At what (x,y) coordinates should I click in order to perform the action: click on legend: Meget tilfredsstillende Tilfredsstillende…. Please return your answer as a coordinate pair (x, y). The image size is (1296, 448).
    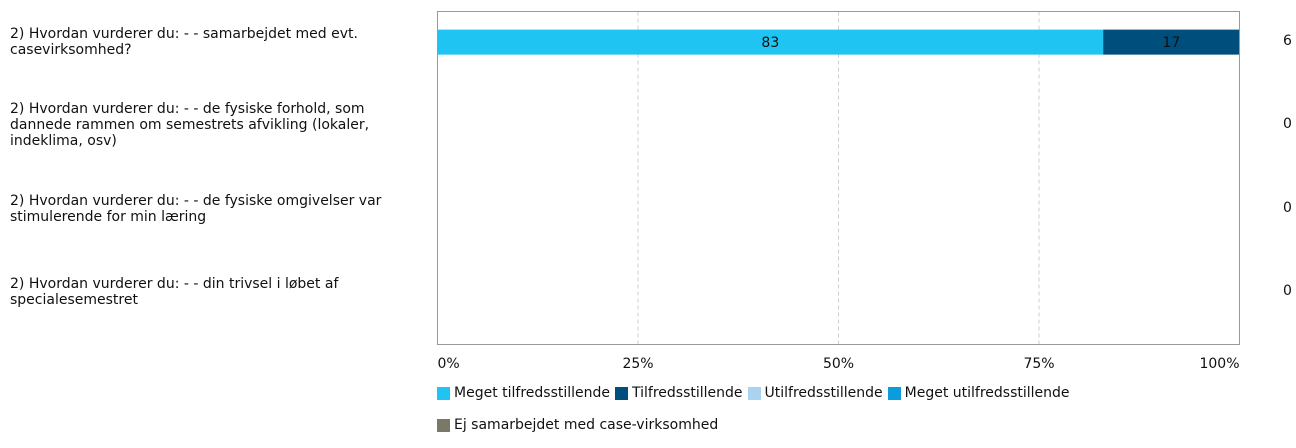
    Looking at the image, I should click on (756, 416).